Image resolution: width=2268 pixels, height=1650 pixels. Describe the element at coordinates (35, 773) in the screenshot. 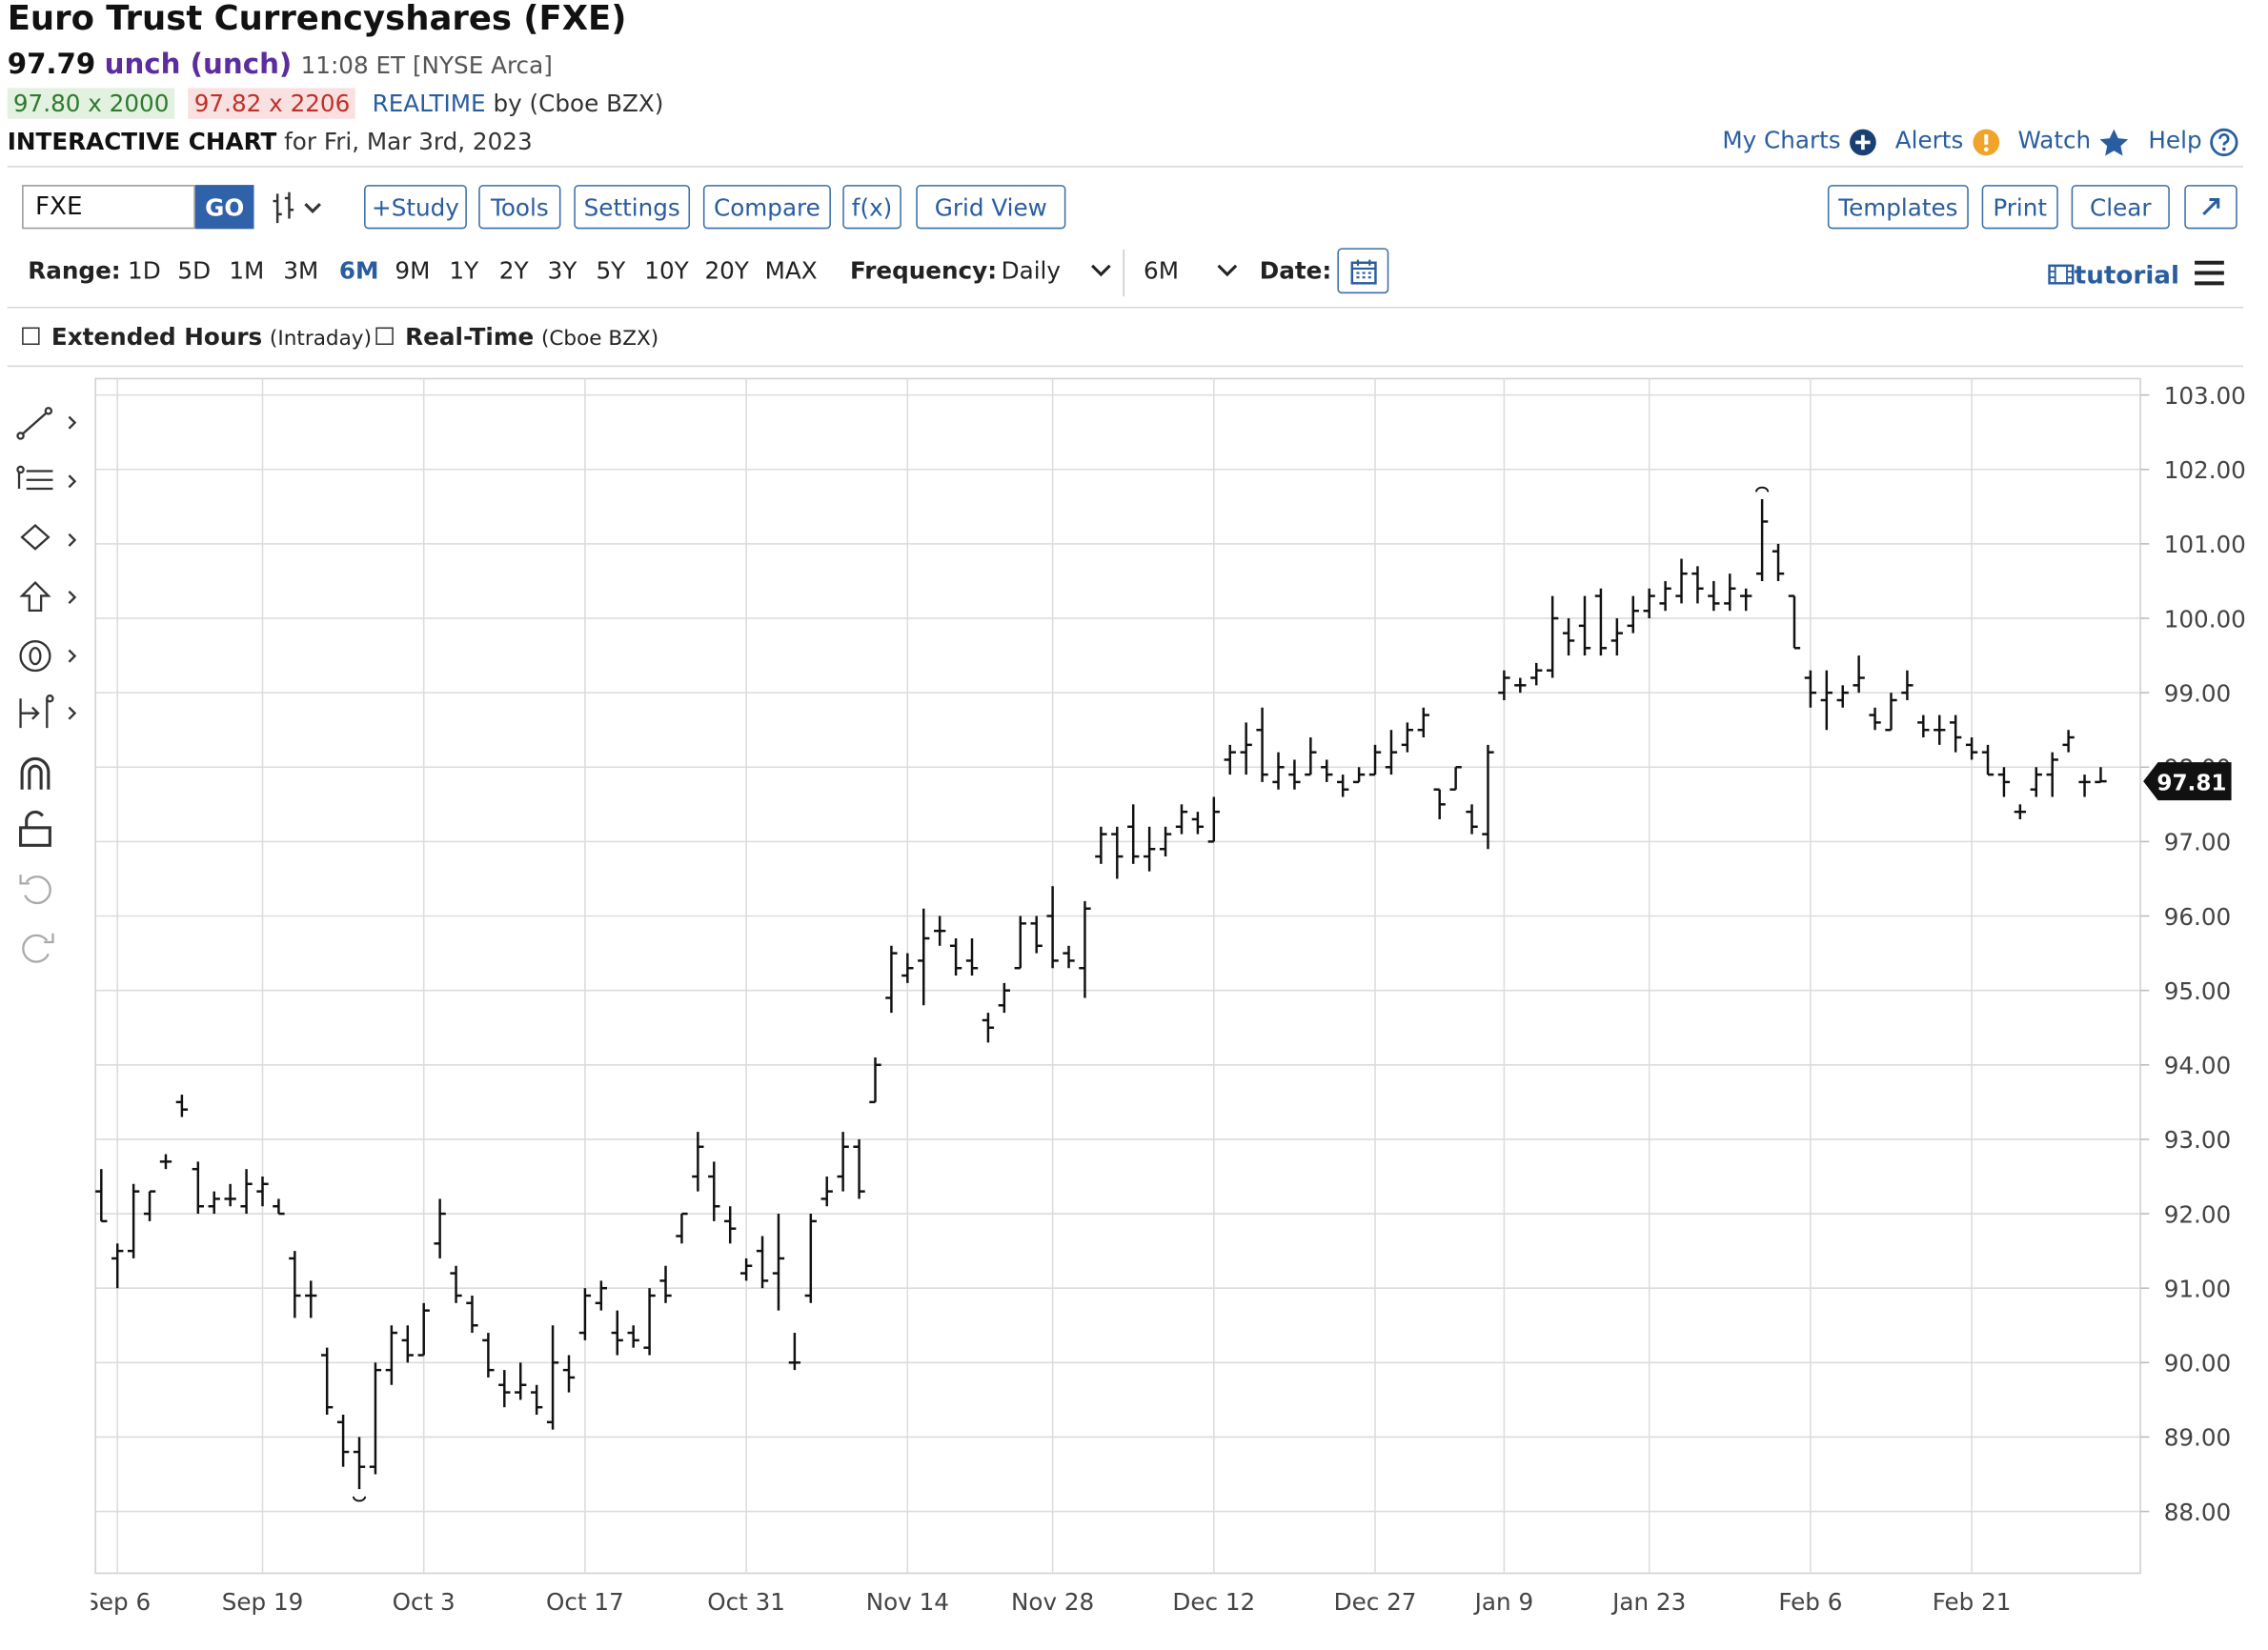

I see `magnet-tool` at that location.